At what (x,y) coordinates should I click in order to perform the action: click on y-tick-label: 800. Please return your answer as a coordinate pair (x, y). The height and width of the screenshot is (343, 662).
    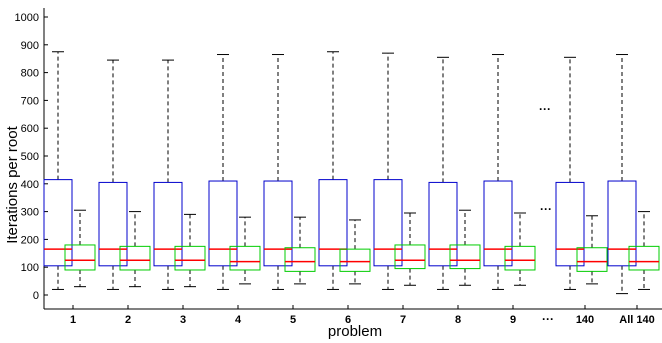
    Looking at the image, I should click on (30, 74).